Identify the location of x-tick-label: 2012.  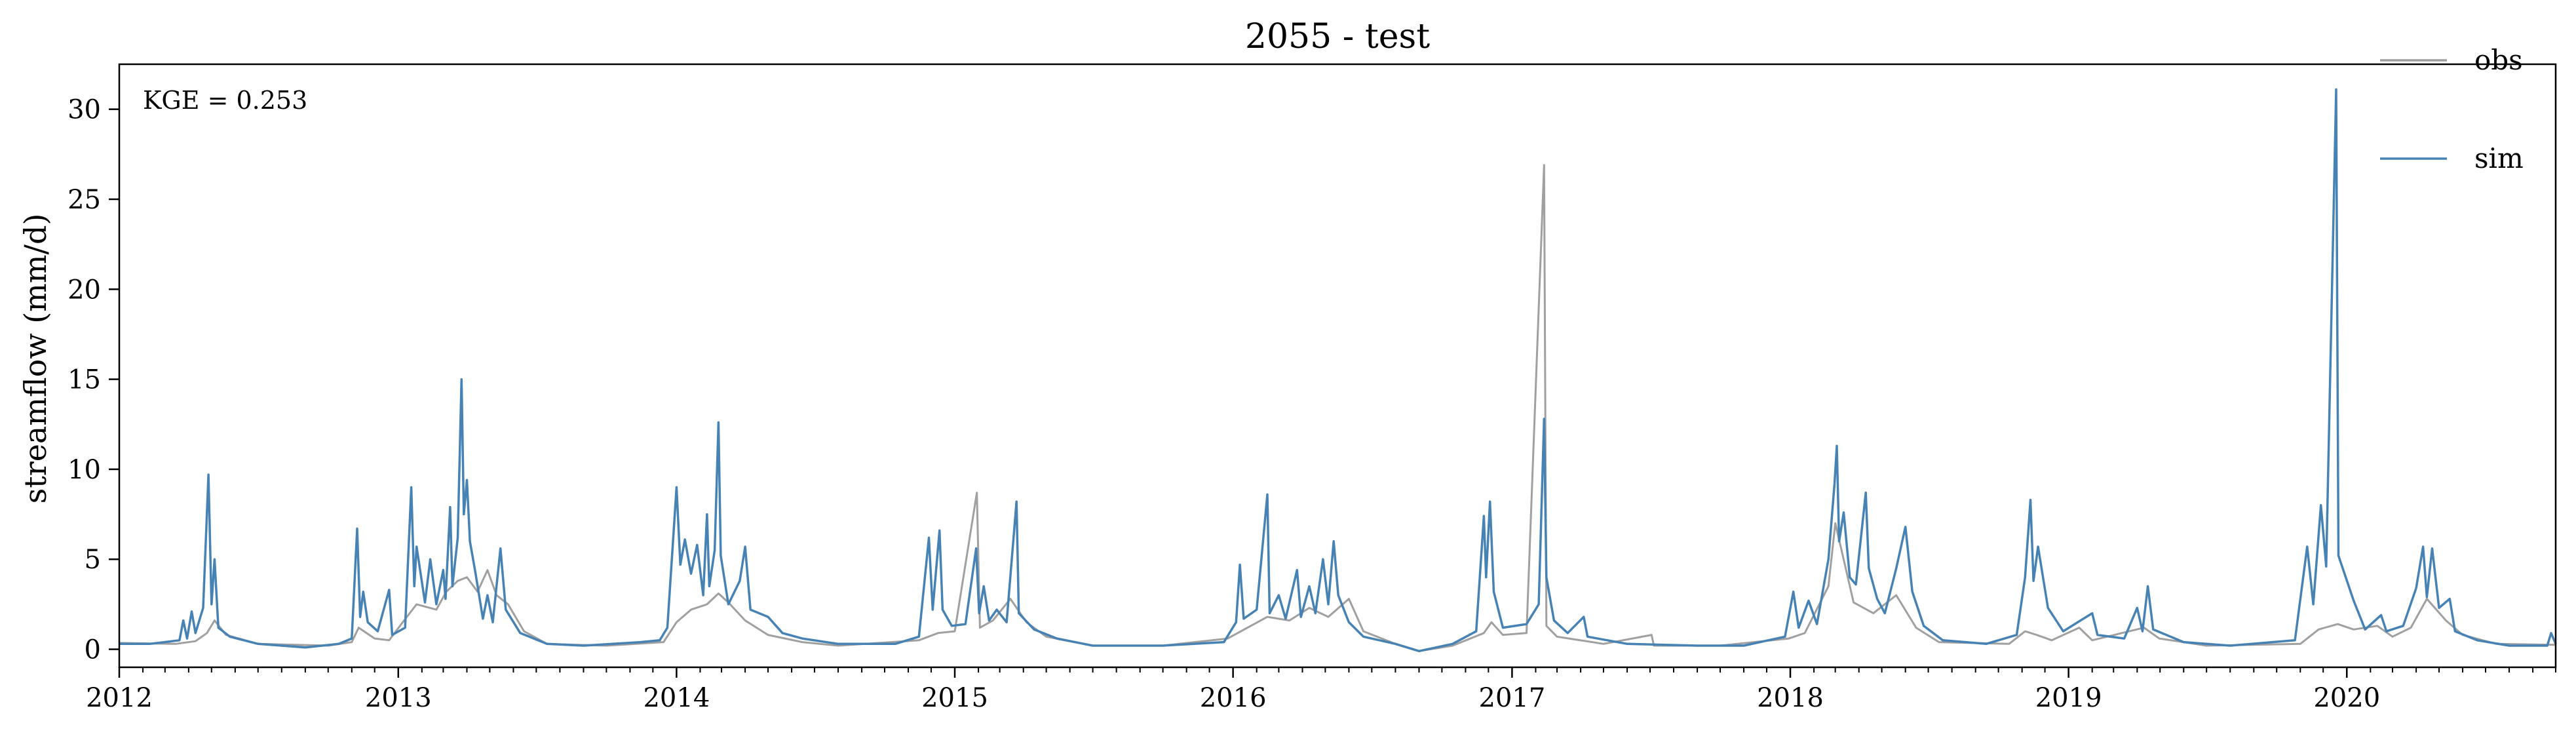
(119, 698).